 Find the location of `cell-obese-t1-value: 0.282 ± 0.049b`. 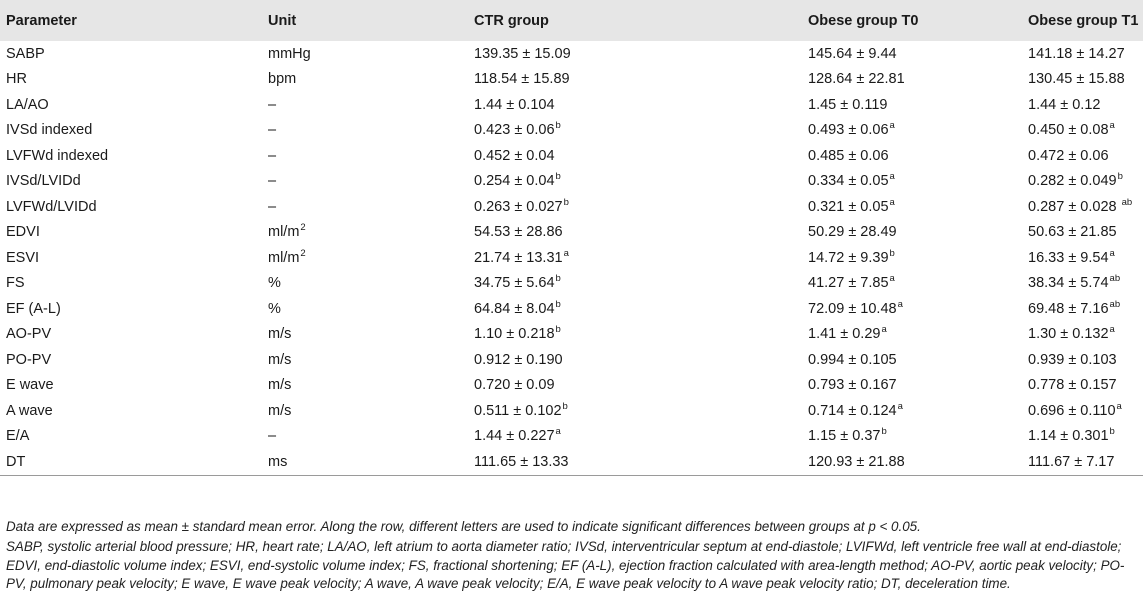

cell-obese-t1-value: 0.282 ± 0.049b is located at coordinates (1085, 182).